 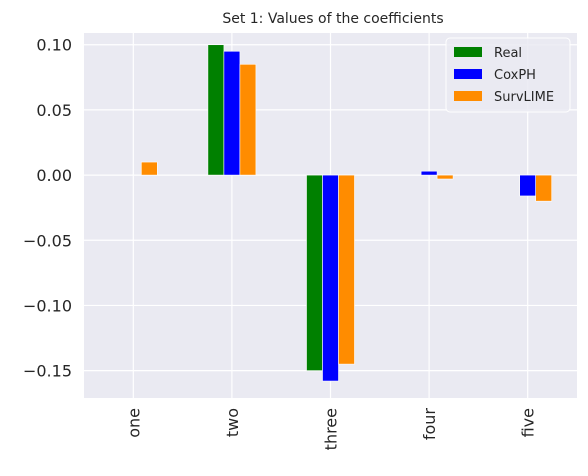 I want to click on x-tick-label-three: three, so click(x=331, y=429).